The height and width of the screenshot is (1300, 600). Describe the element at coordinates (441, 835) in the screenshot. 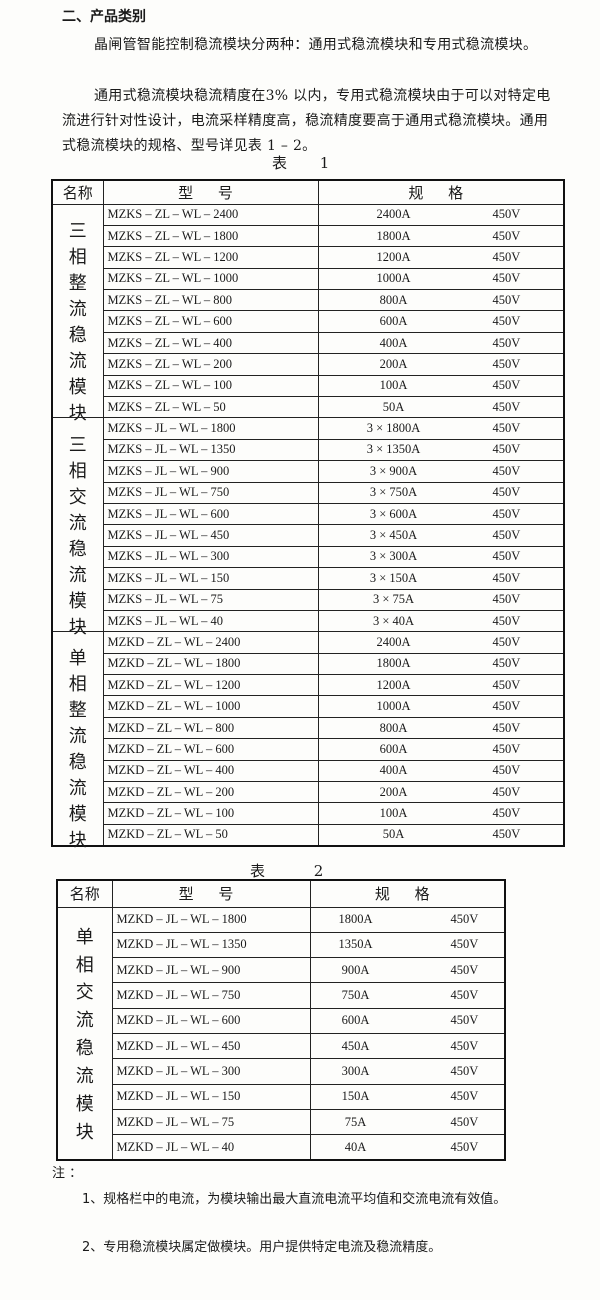

I see `spec-cell: 50A 450V` at that location.